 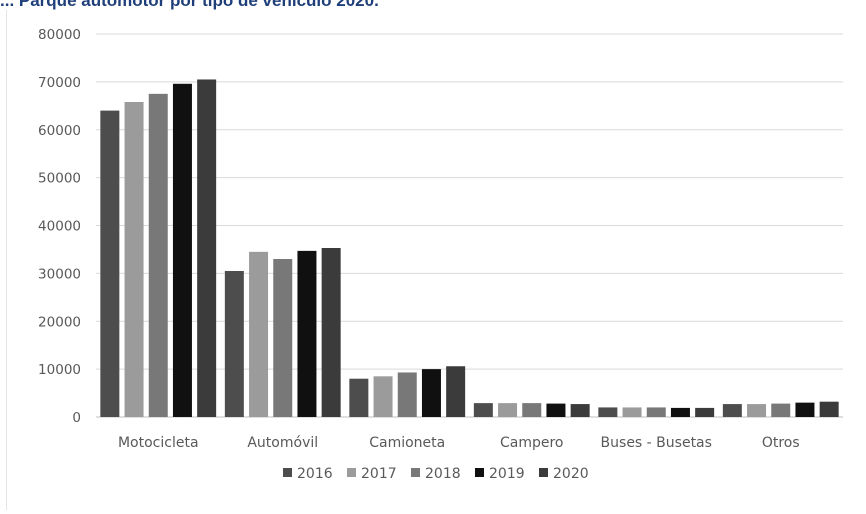 I want to click on legend-label: 2017, so click(x=379, y=474).